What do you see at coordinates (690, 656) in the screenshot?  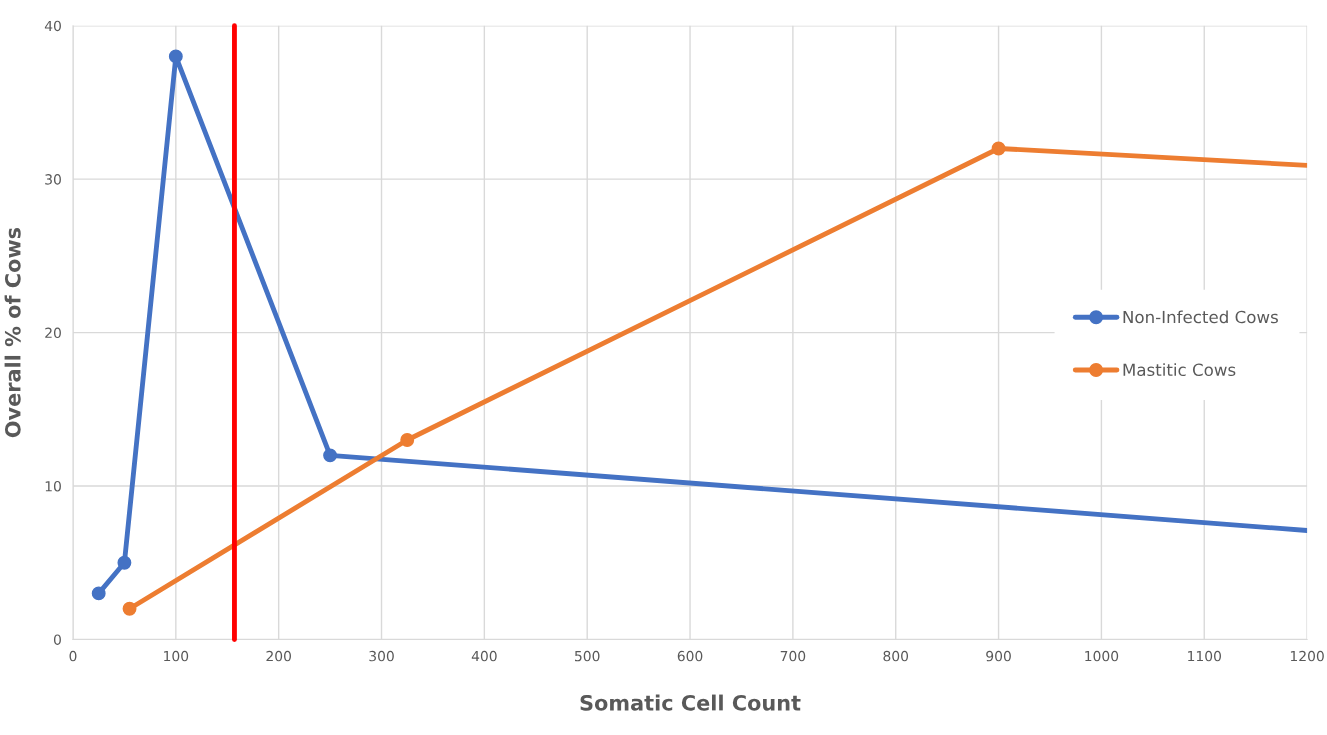 I see `x-tick-label: 600` at bounding box center [690, 656].